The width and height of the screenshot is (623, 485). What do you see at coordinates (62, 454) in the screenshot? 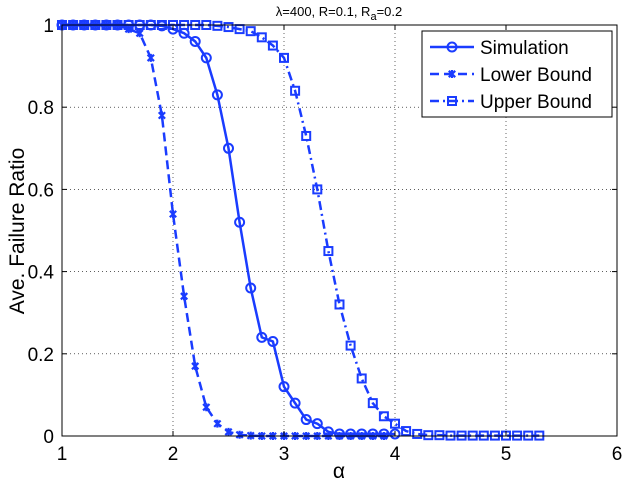
I see `x-tick-label: 1` at bounding box center [62, 454].